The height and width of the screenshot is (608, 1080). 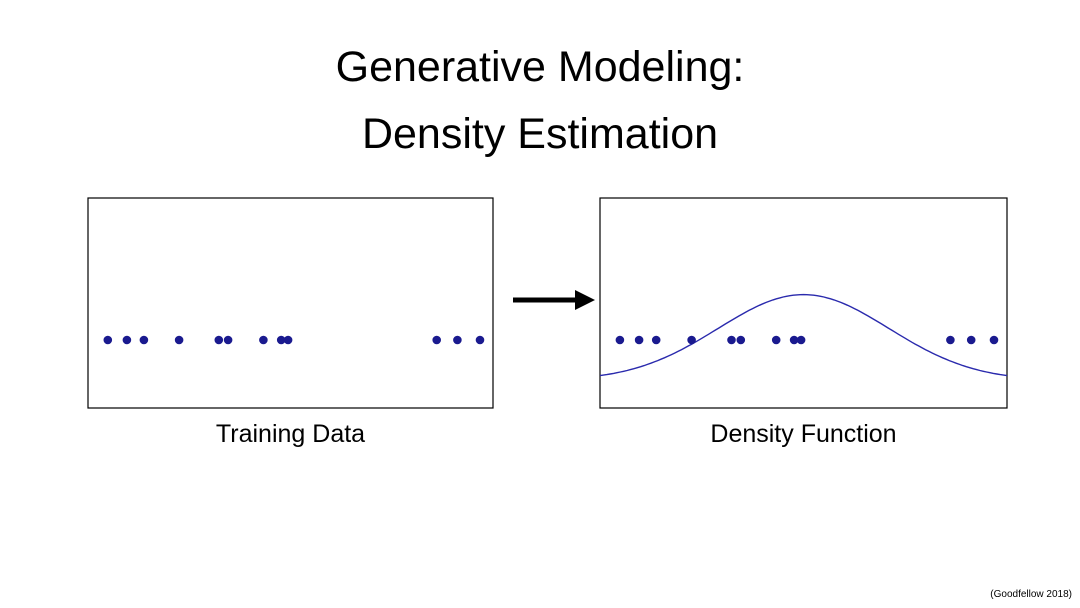 I want to click on training-data-box, so click(x=290, y=303).